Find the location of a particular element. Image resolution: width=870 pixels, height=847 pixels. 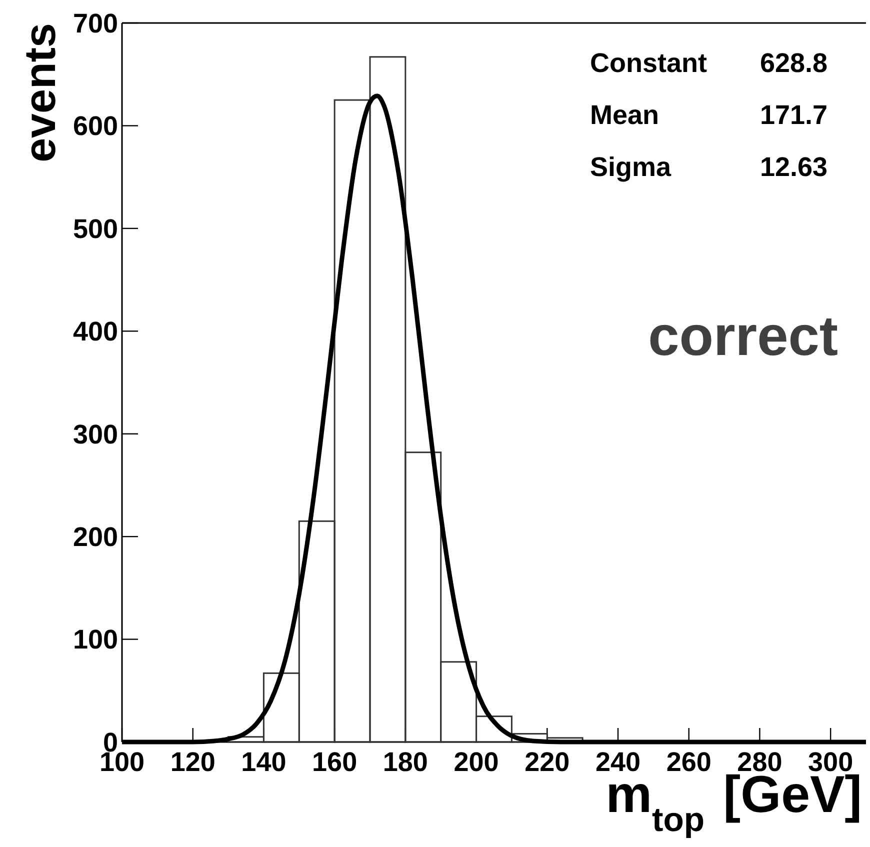

x-tick-label: 160 is located at coordinates (335, 762).